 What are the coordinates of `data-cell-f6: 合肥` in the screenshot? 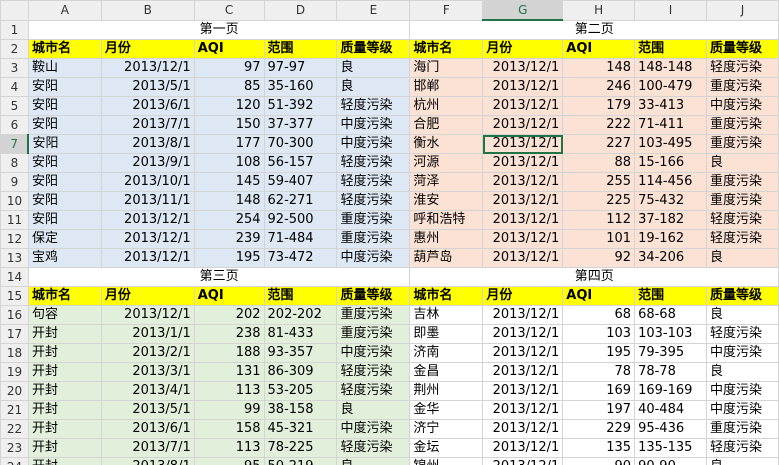 It's located at (446, 125).